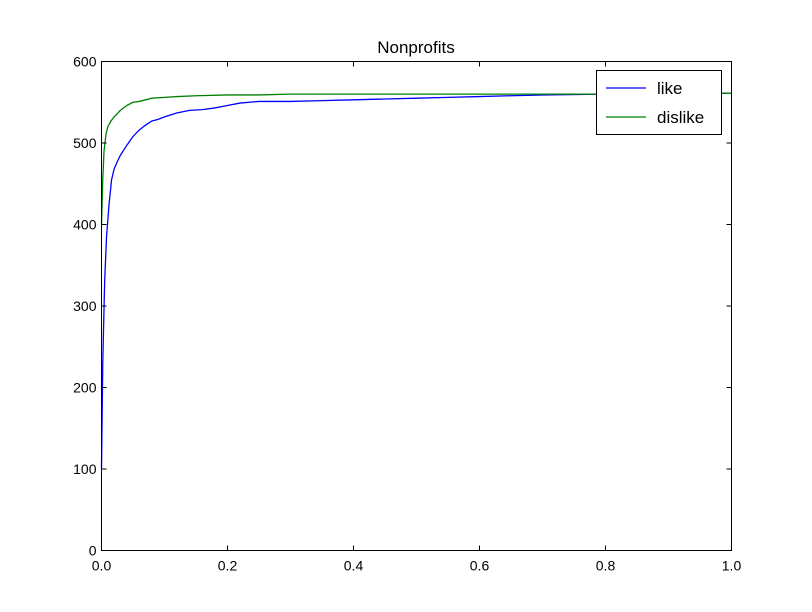 Image resolution: width=812 pixels, height=612 pixels. What do you see at coordinates (85, 225) in the screenshot?
I see `y-tick-label: 400` at bounding box center [85, 225].